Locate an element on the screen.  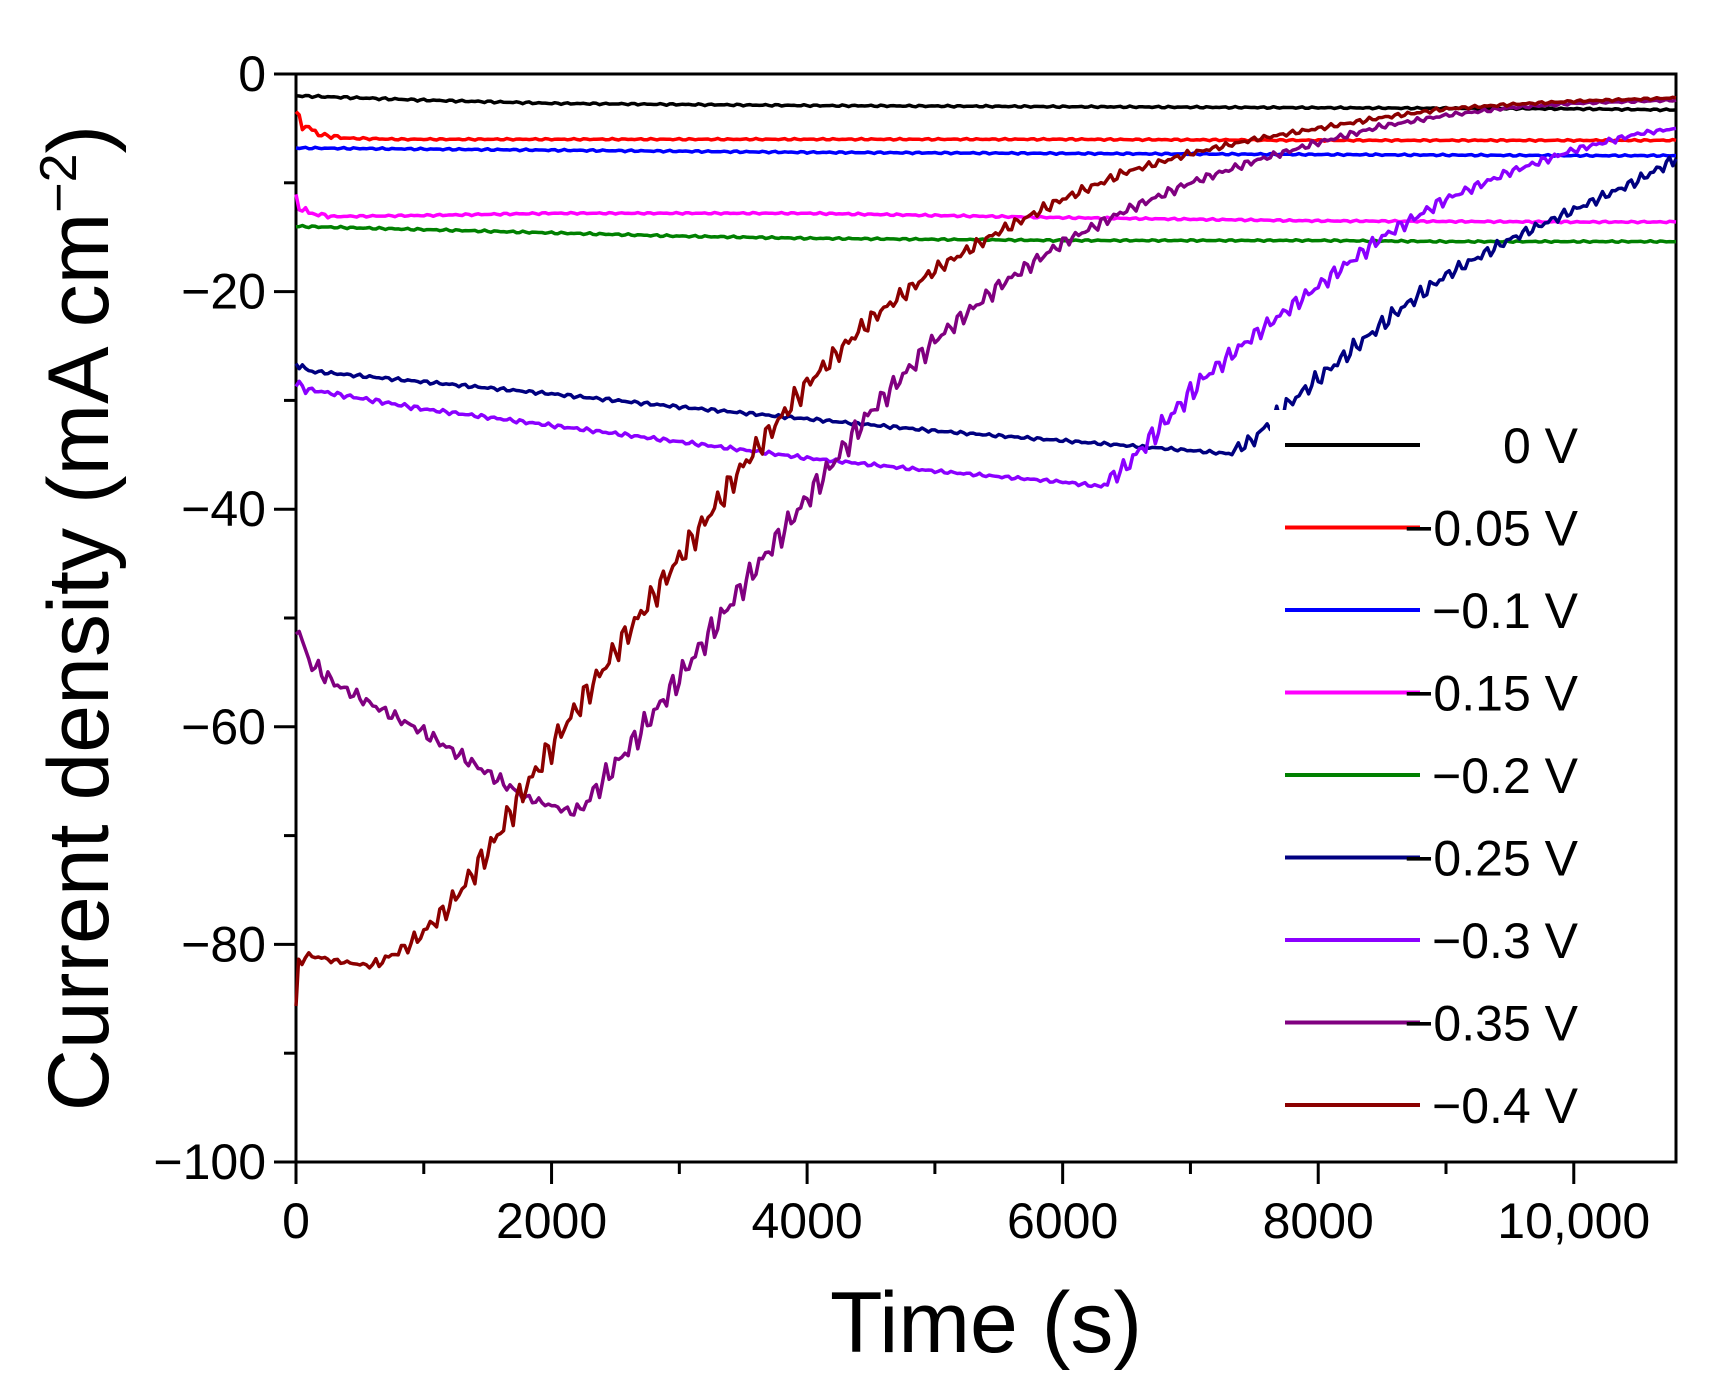
legend-background is located at coordinates (1470, 770).